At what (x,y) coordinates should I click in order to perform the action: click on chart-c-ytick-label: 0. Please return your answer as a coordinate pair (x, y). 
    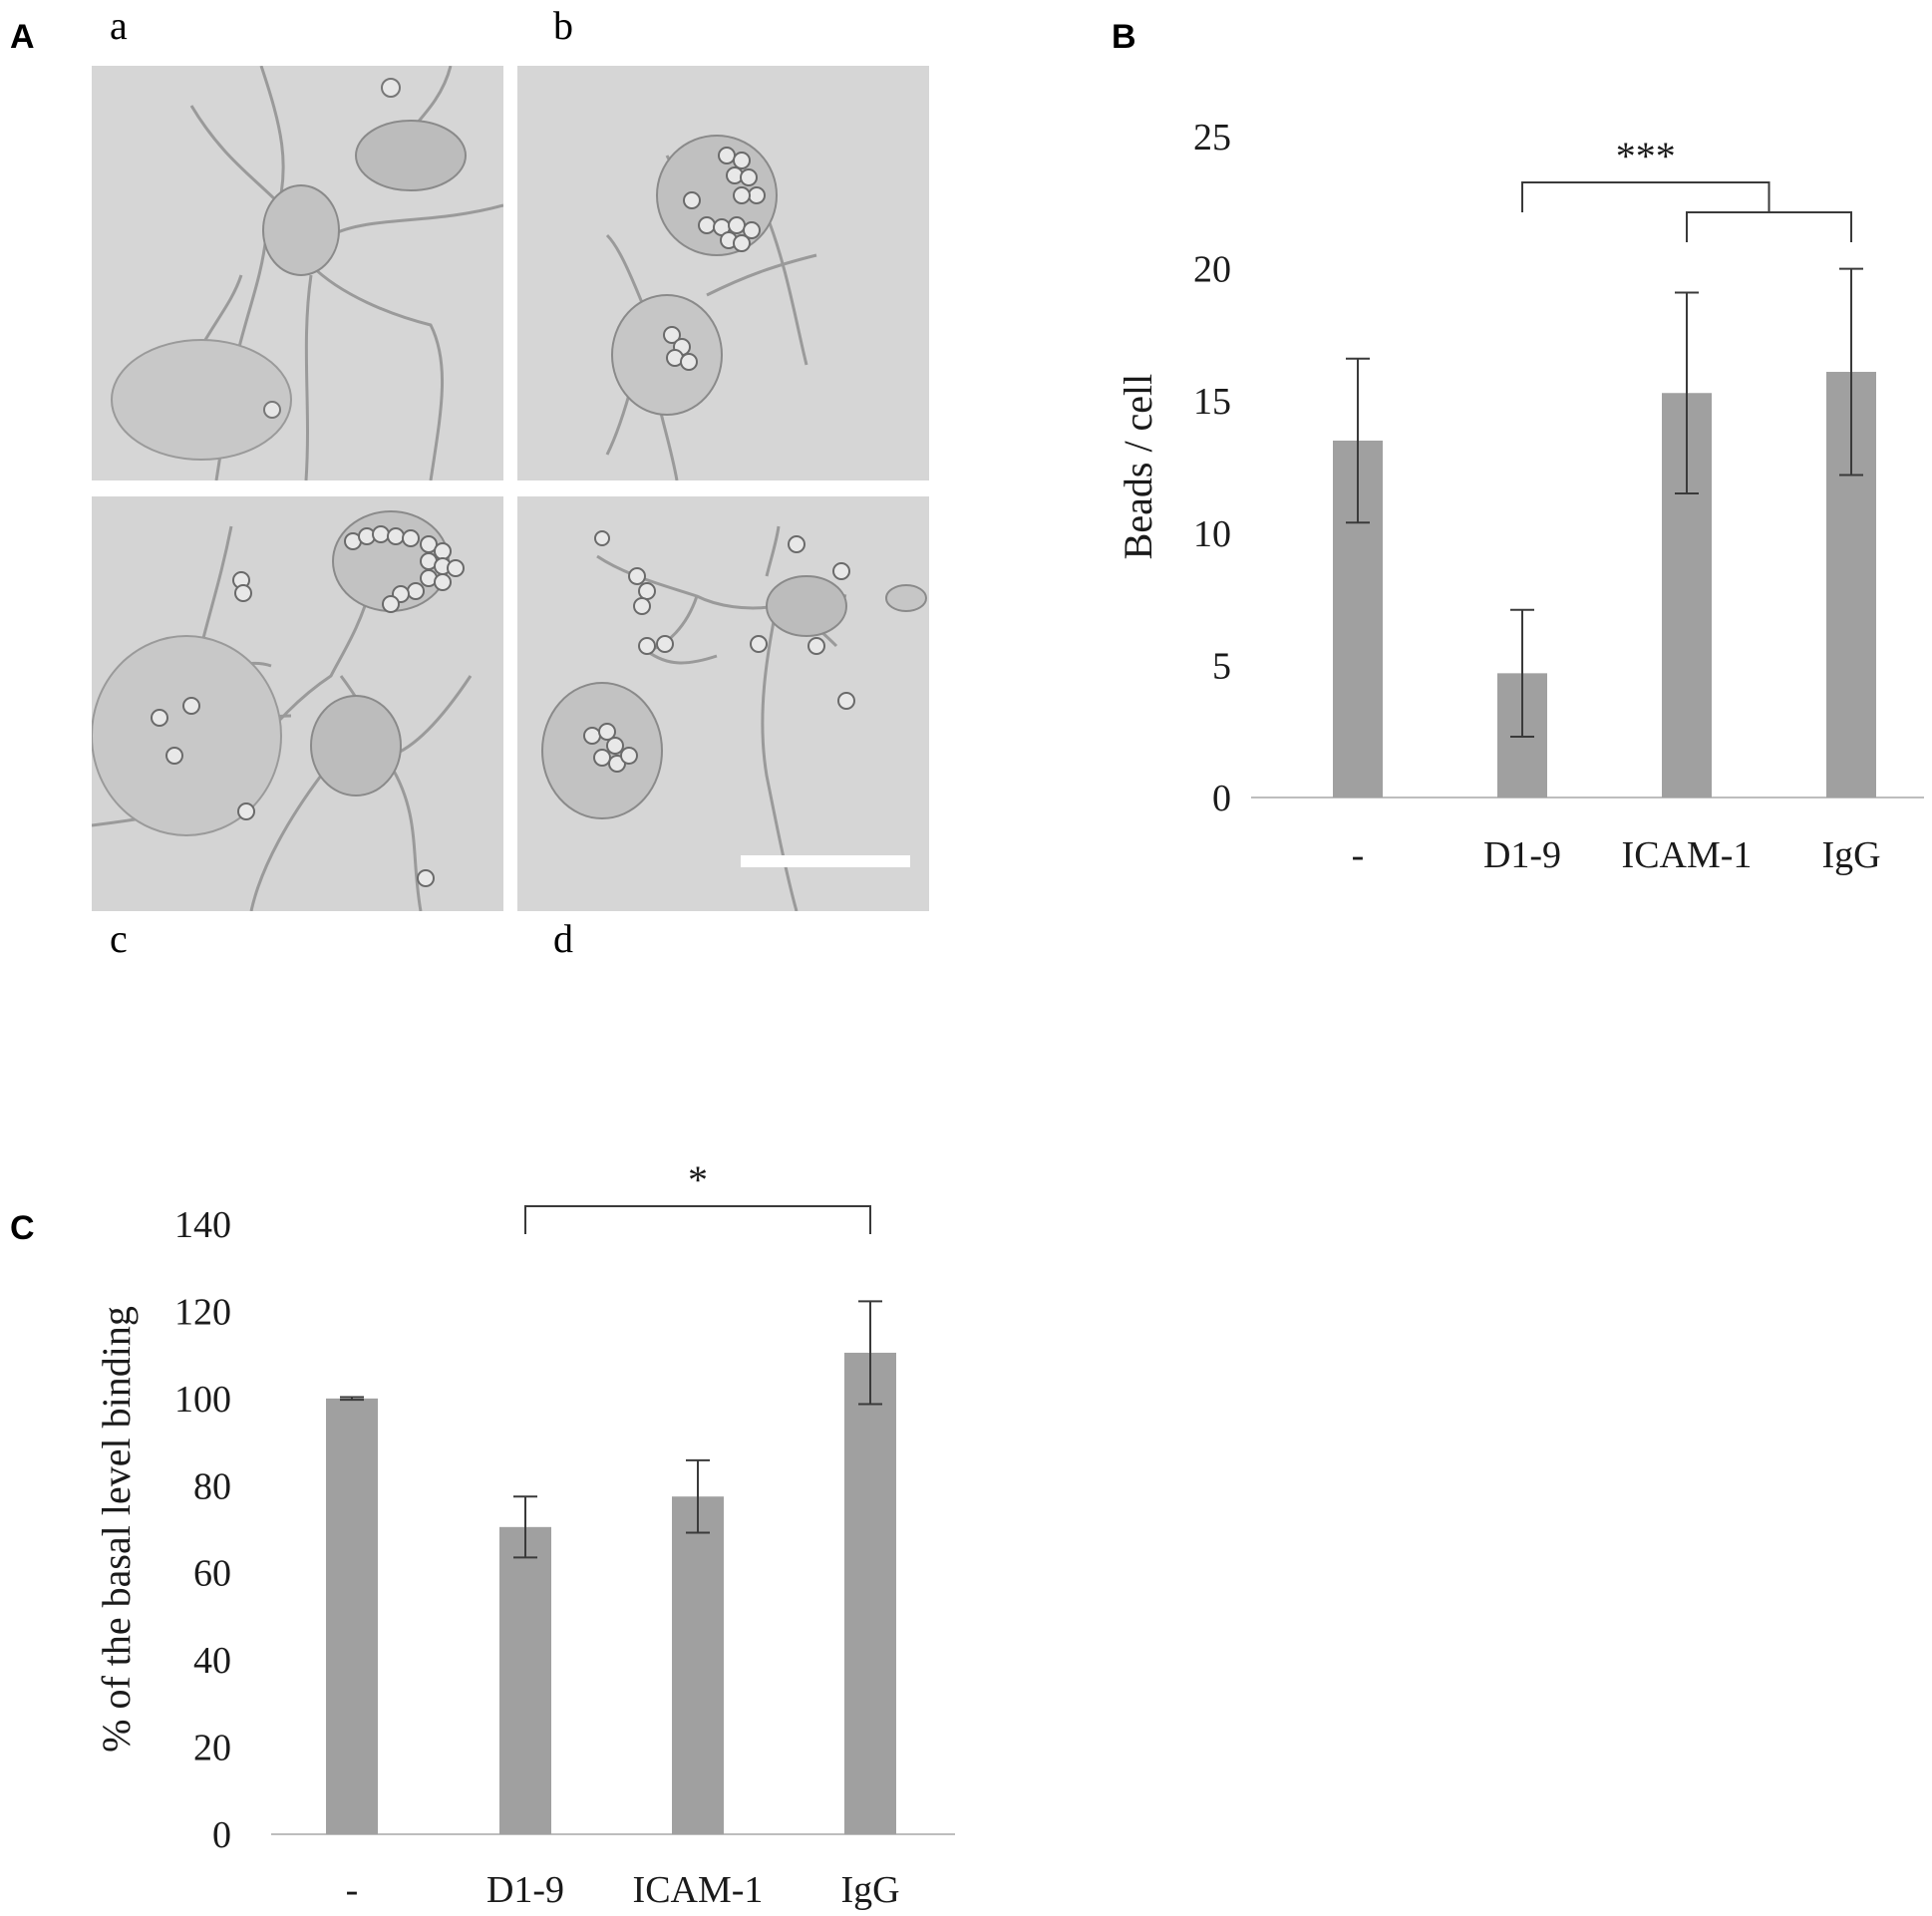
    Looking at the image, I should click on (221, 1835).